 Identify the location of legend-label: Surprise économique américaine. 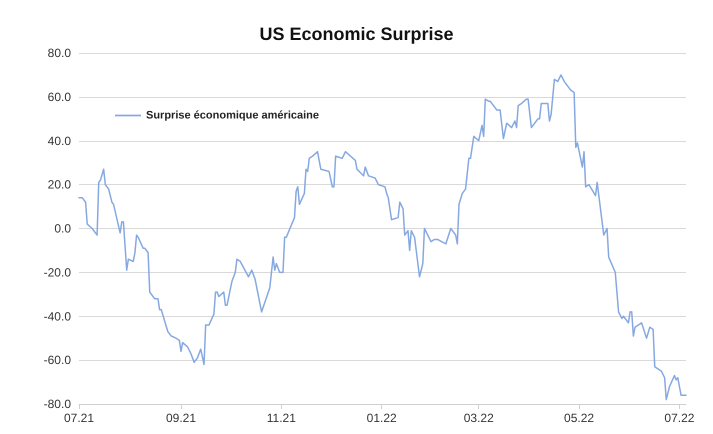
(233, 116).